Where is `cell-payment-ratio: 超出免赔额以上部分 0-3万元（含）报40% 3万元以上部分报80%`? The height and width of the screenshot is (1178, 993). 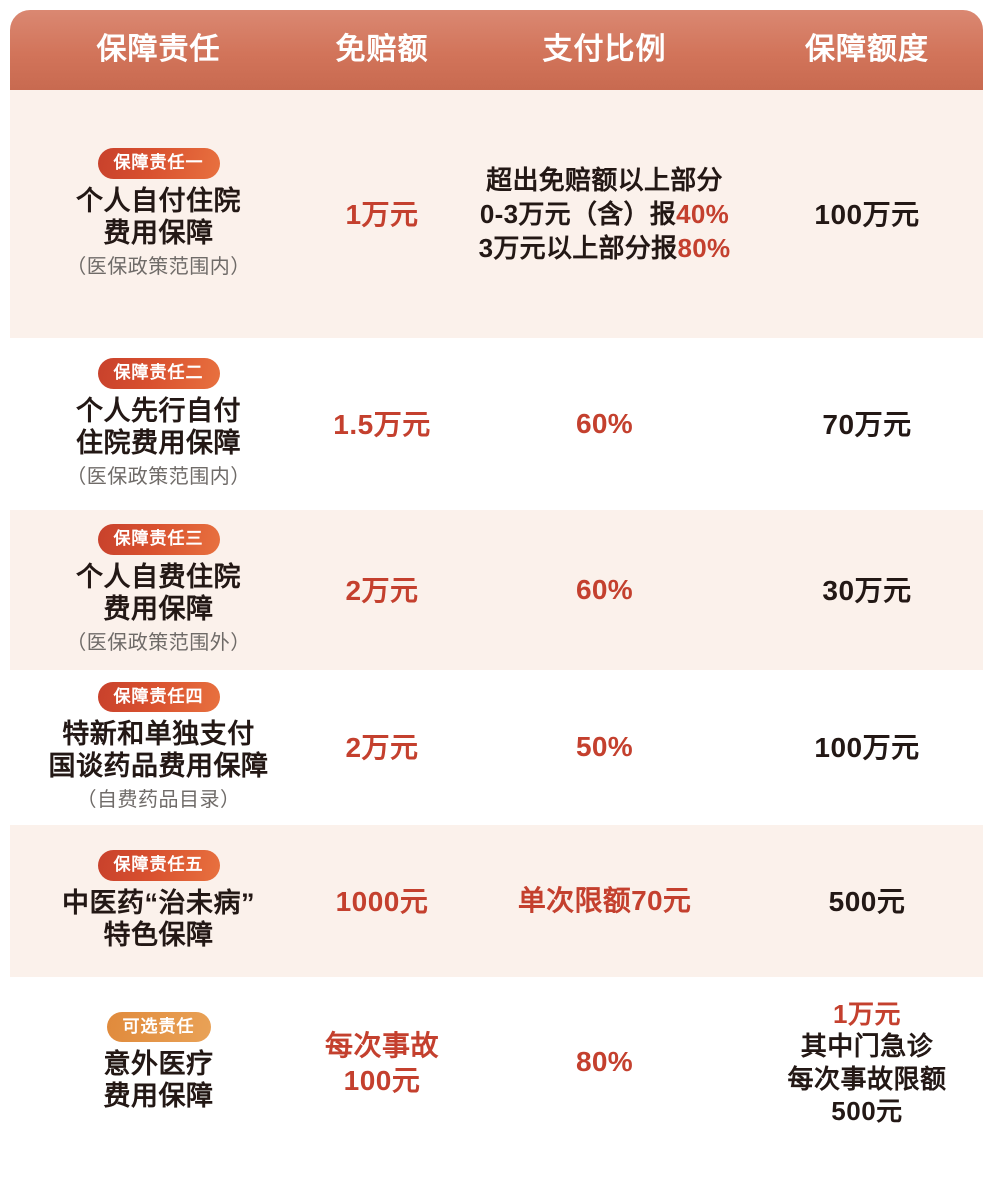
cell-payment-ratio: 超出免赔额以上部分 0-3万元（含）报40% 3万元以上部分报80% is located at coordinates (604, 214).